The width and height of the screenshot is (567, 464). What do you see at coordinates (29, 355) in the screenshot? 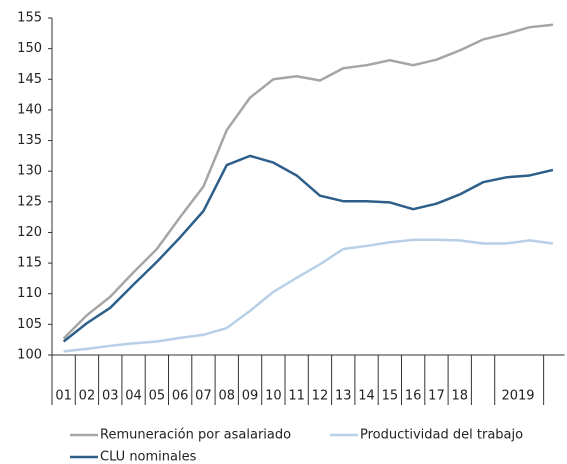
I see `y-tick-label: 100` at bounding box center [29, 355].